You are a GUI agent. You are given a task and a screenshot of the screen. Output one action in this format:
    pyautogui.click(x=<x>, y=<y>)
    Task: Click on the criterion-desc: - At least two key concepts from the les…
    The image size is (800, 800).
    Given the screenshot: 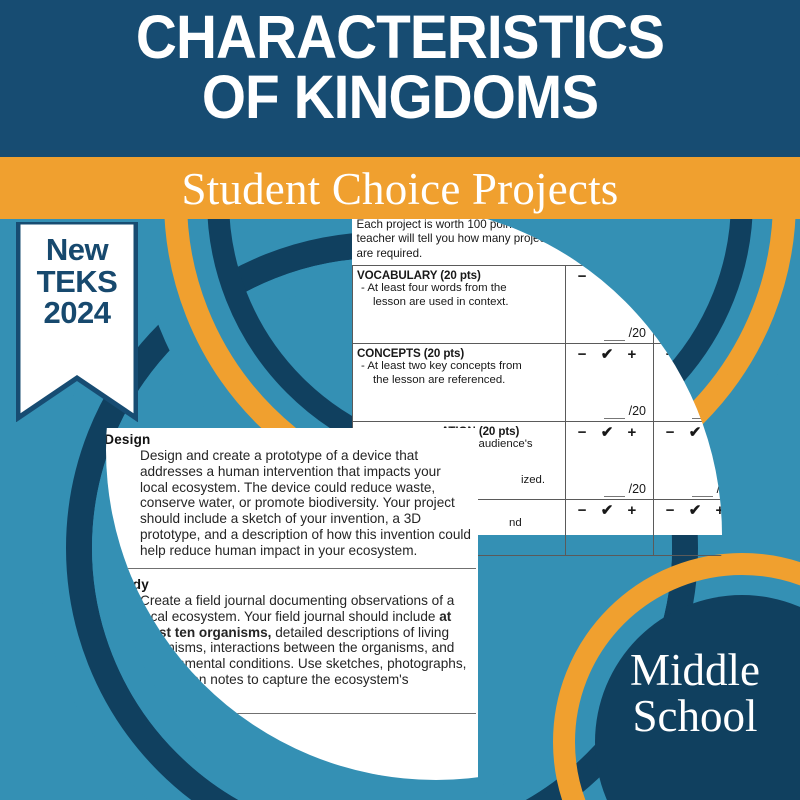 What is the action you would take?
    pyautogui.click(x=459, y=373)
    